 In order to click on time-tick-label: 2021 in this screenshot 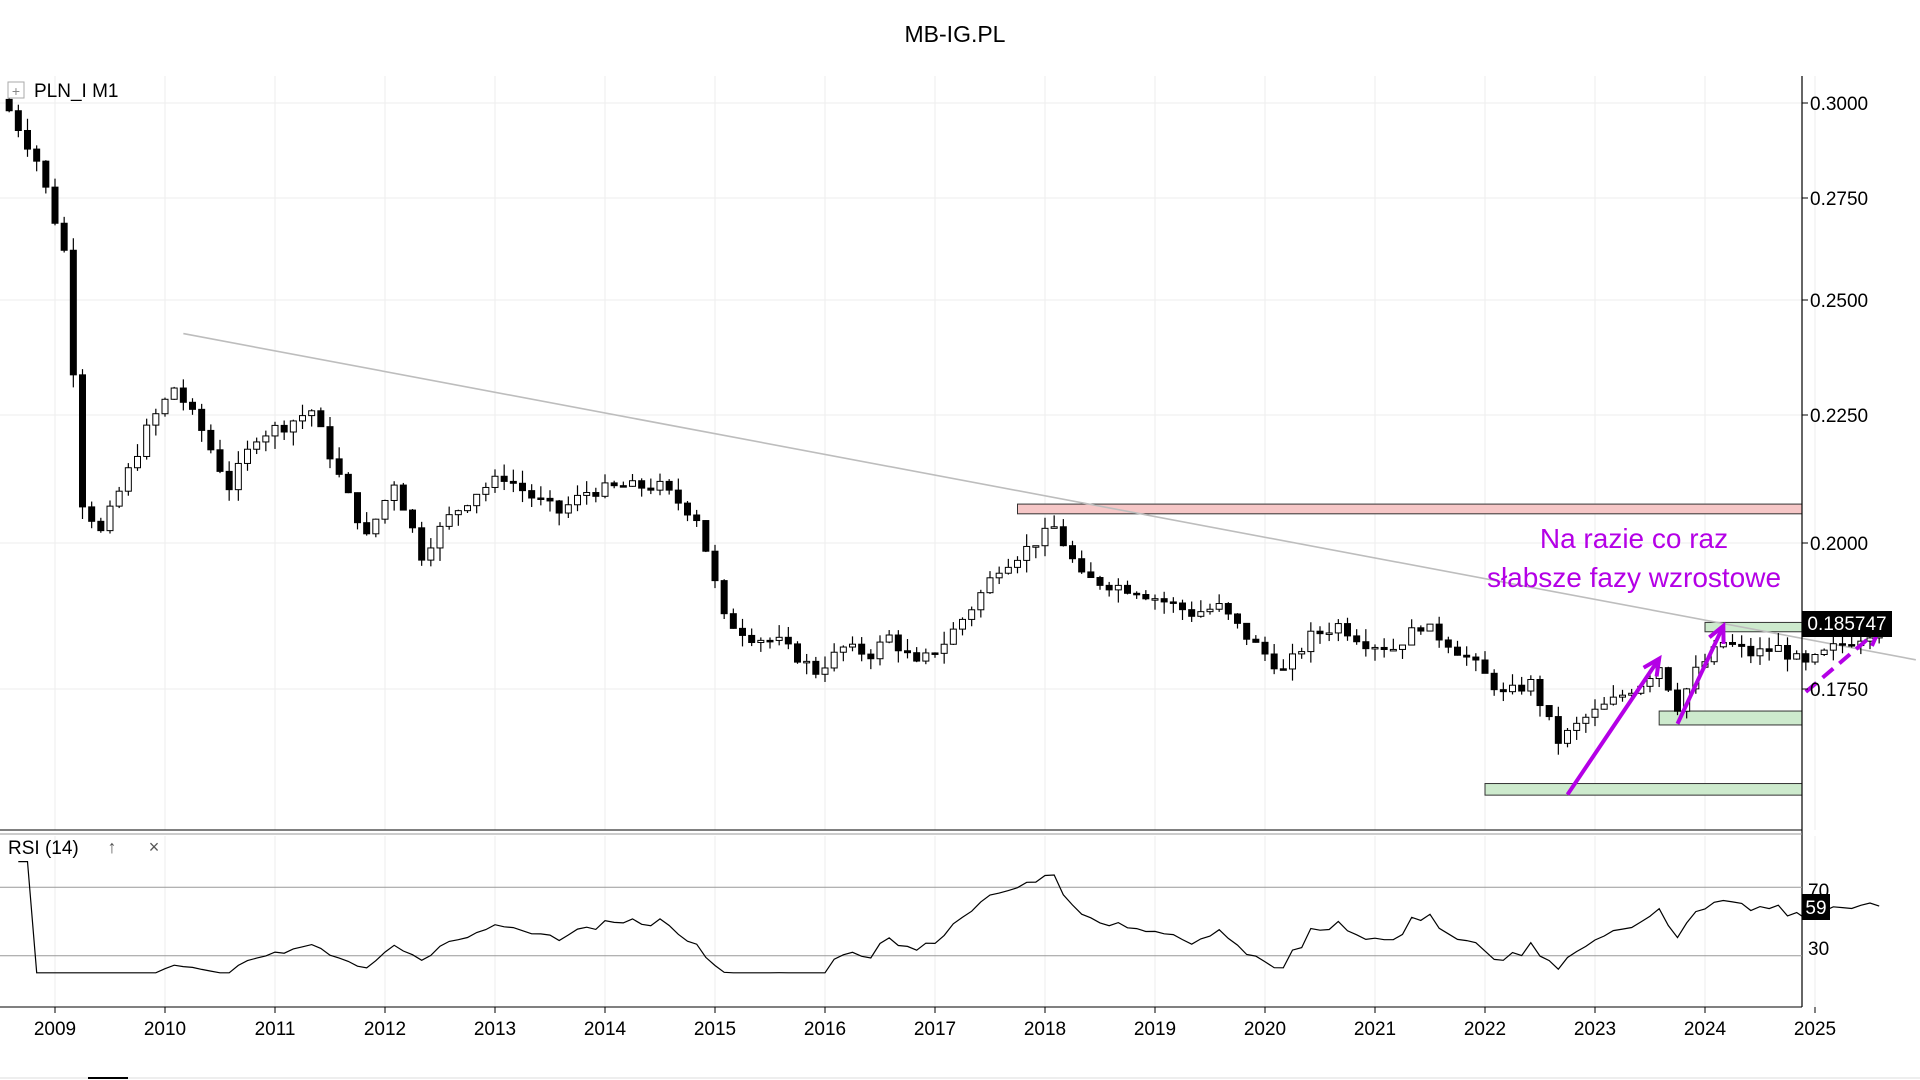, I will do `click(1375, 1029)`.